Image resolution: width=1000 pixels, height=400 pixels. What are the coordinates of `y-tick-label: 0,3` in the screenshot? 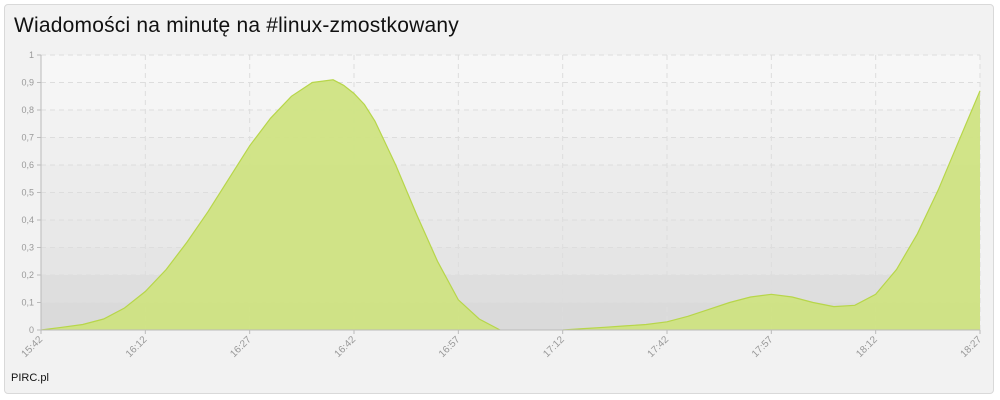 It's located at (27, 248).